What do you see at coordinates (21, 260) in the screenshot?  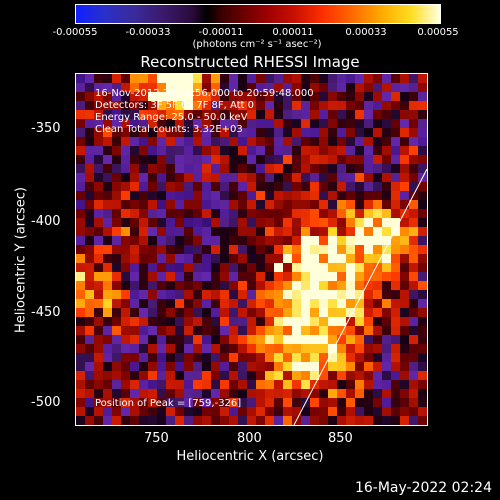 I see `y-axis-label: Heliocentric Y (arcsec)` at bounding box center [21, 260].